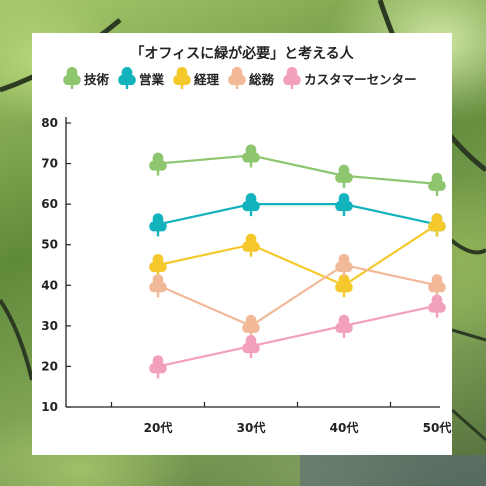  What do you see at coordinates (49, 326) in the screenshot?
I see `y-tick-label: 30` at bounding box center [49, 326].